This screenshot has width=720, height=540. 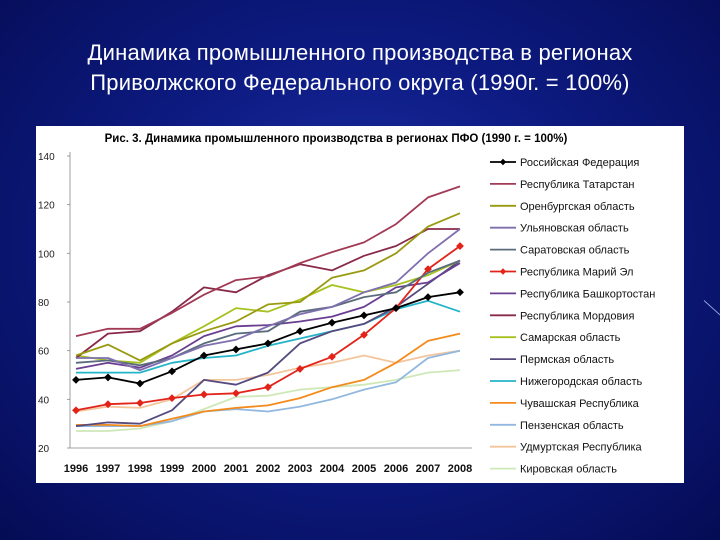 I want to click on y-tick-label: 40, so click(x=44, y=400).